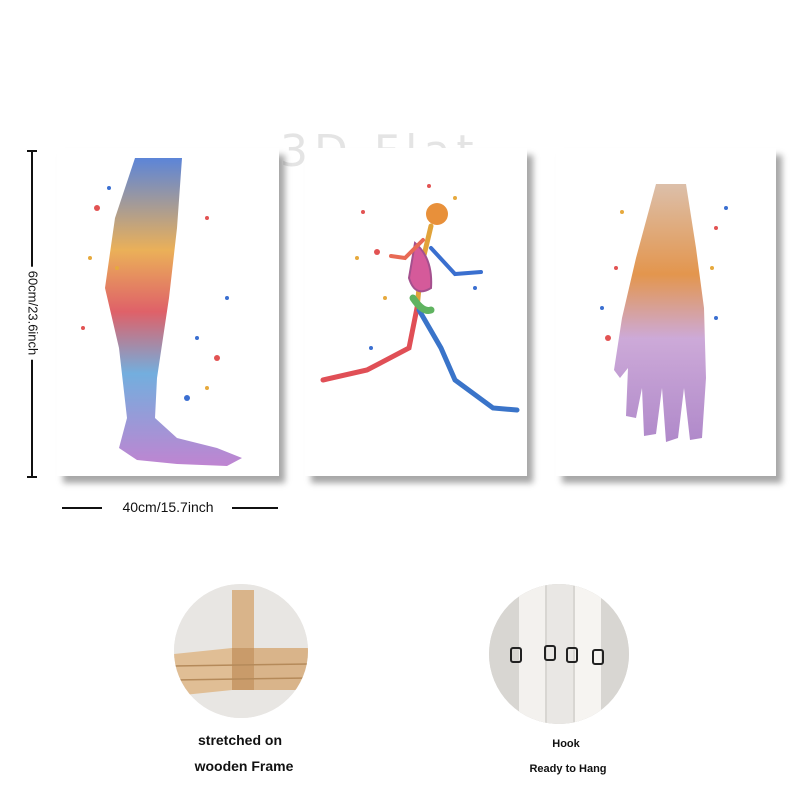 The width and height of the screenshot is (800, 800). I want to click on foot-bones-artwork, so click(664, 313).